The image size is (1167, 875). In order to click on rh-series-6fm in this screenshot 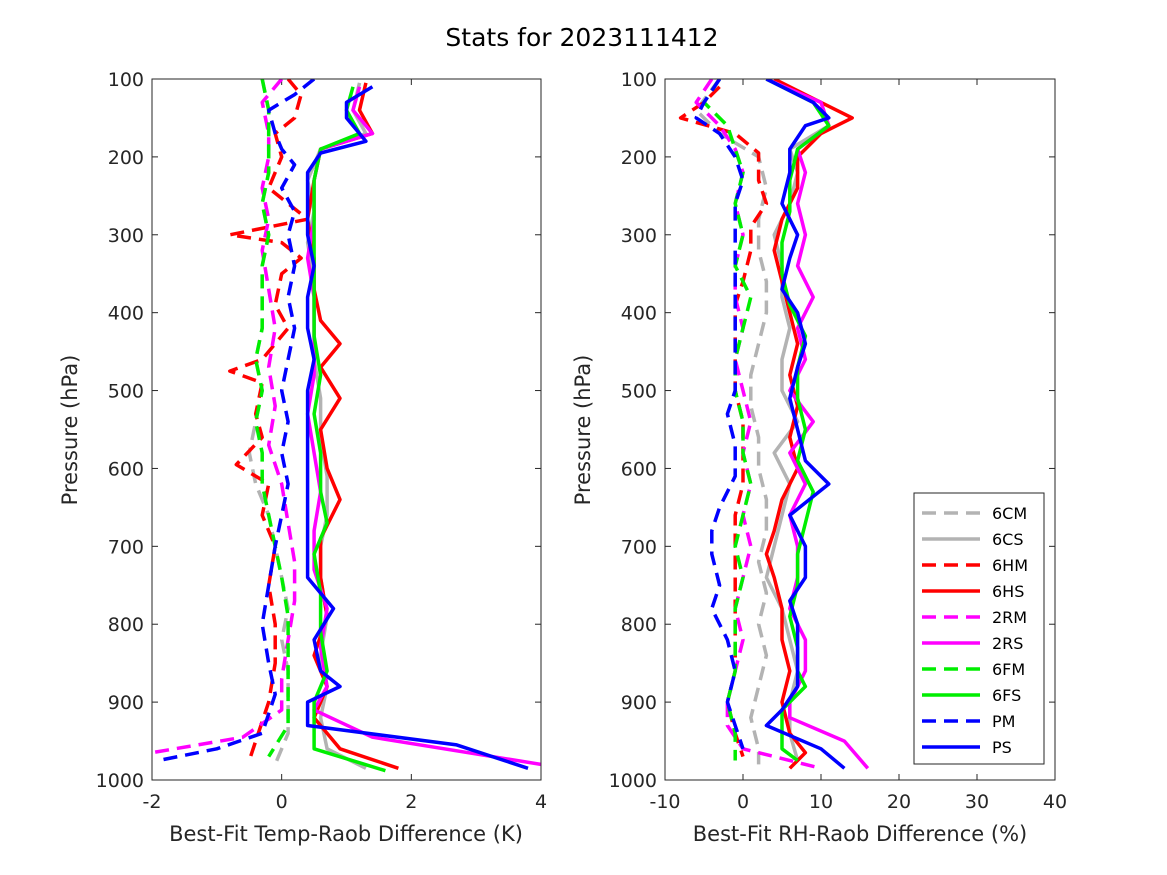, I will do `click(727, 420)`.